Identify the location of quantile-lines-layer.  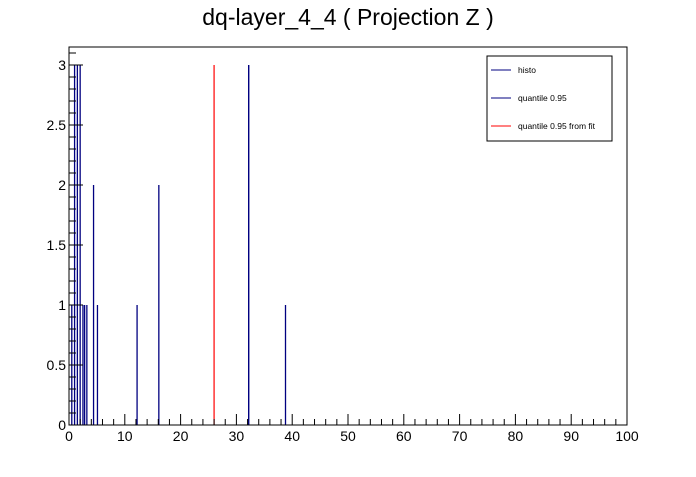
(231, 245).